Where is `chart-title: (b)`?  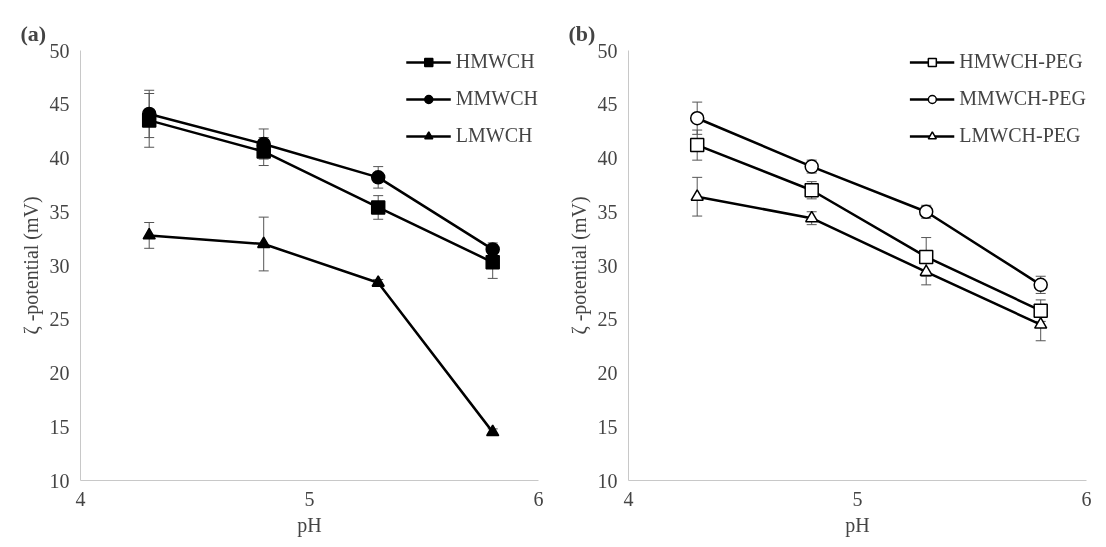 chart-title: (b) is located at coordinates (582, 33).